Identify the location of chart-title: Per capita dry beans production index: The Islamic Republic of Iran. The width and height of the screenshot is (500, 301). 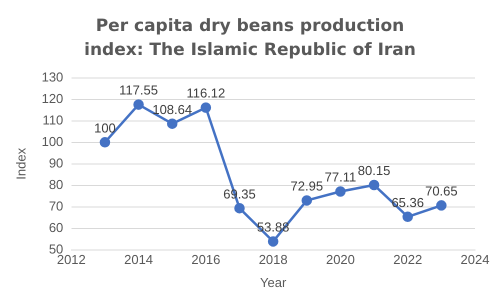
(250, 38).